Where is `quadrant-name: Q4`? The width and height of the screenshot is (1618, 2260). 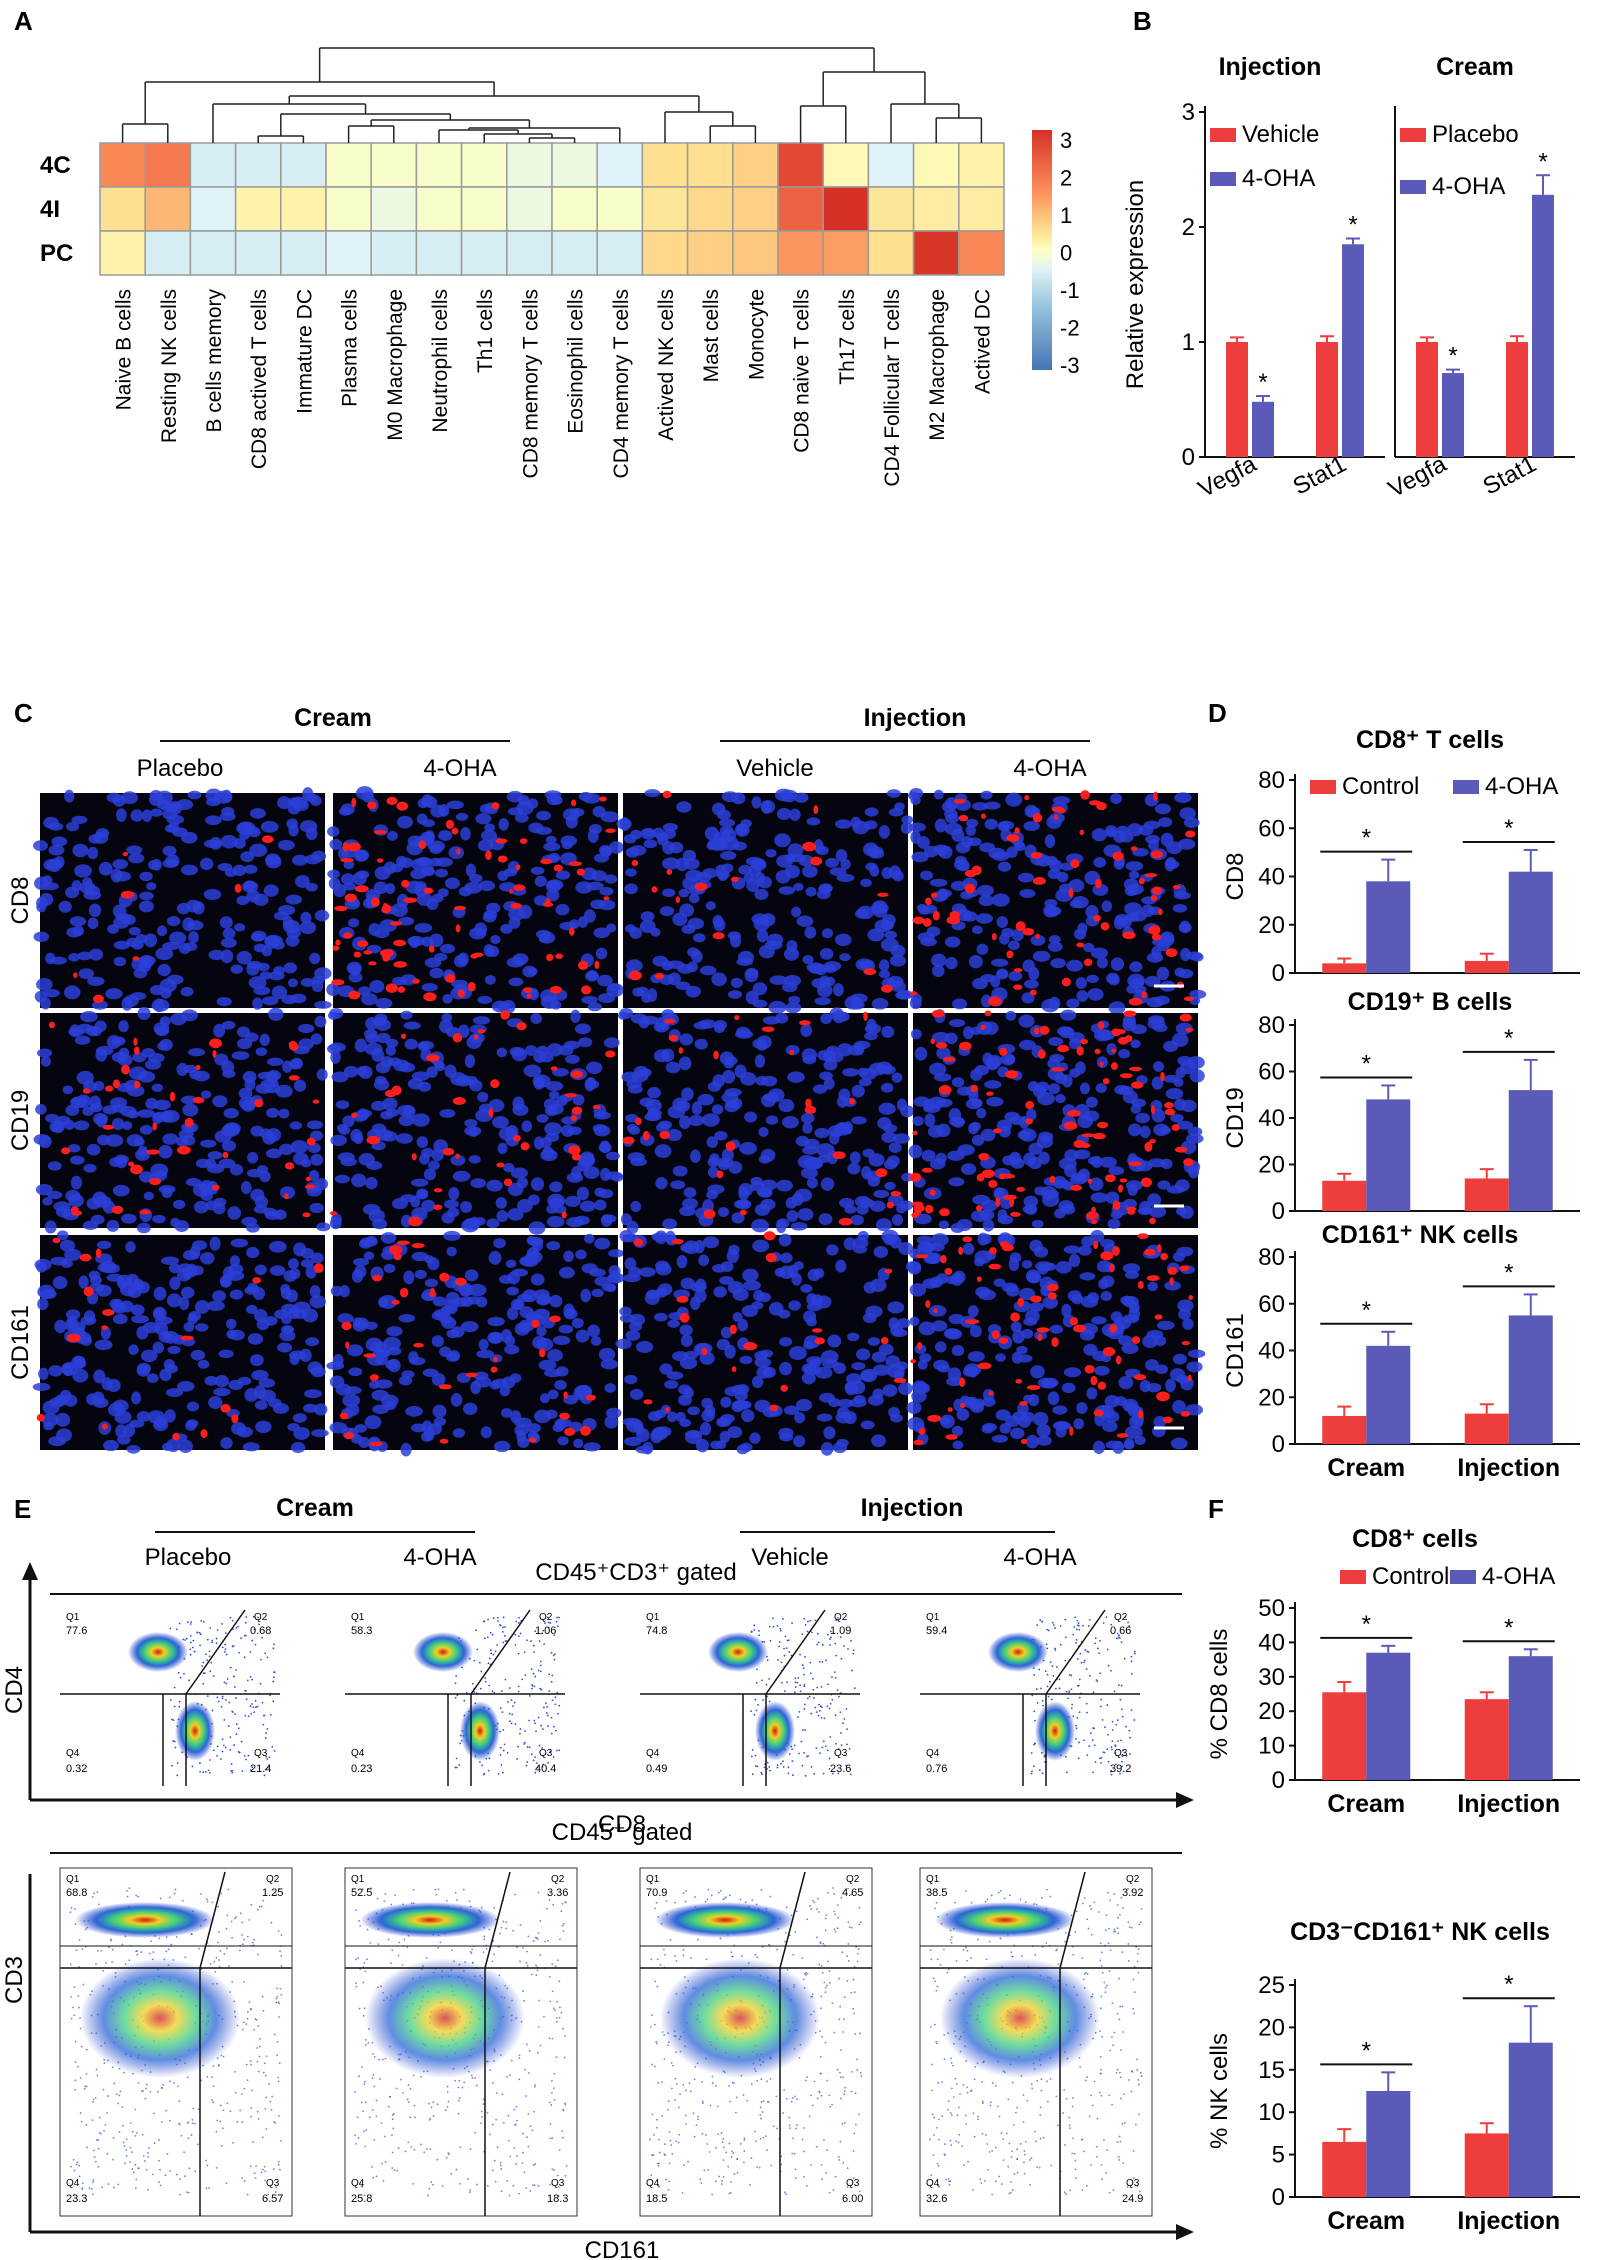
quadrant-name: Q4 is located at coordinates (358, 1753).